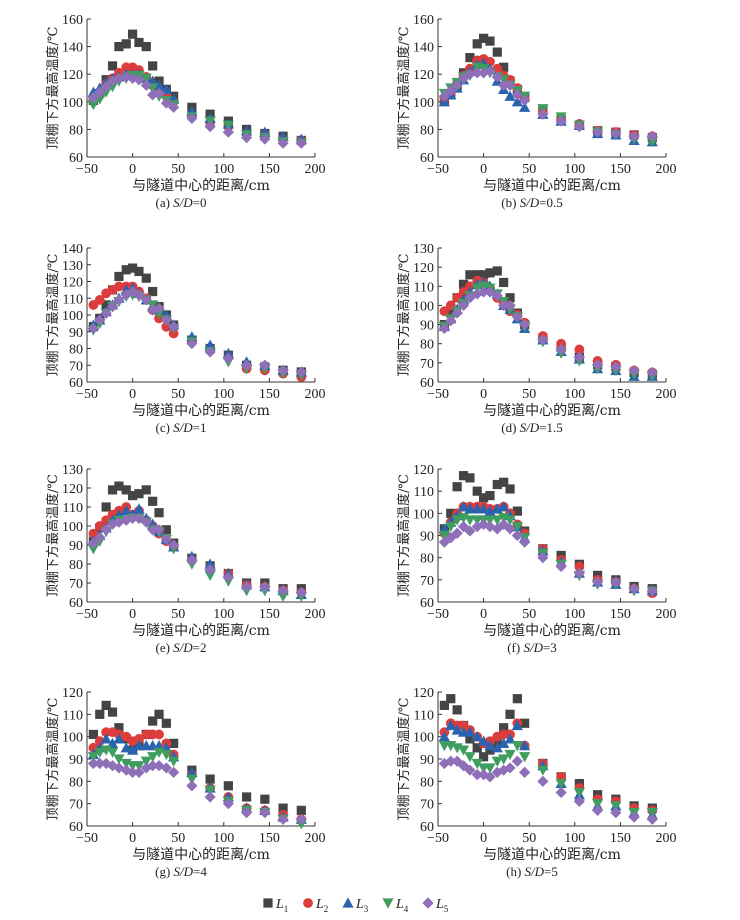 This screenshot has width=740, height=920. I want to click on legend-label: L5, so click(442, 905).